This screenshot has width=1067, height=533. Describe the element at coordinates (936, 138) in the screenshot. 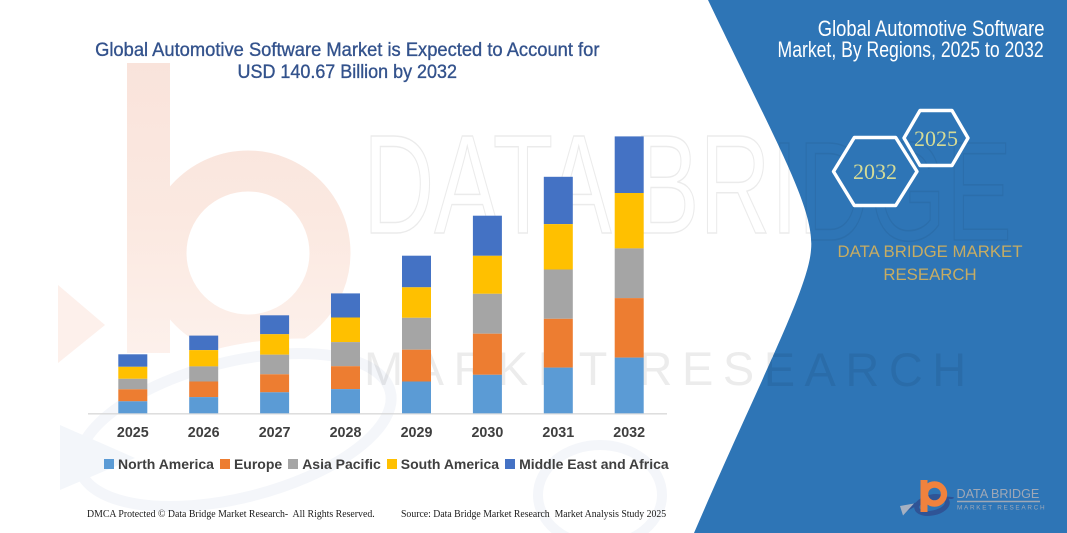

I see `svg-text: 2025` at that location.